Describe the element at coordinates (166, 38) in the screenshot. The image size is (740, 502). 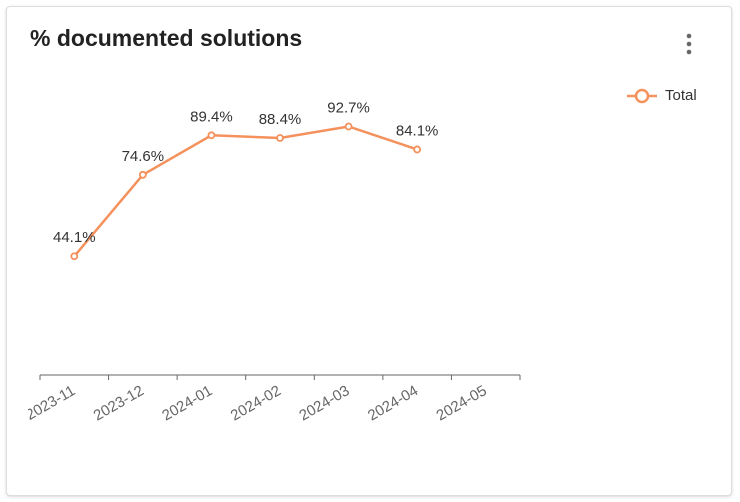
I see `chart-title: % documented solutions` at that location.